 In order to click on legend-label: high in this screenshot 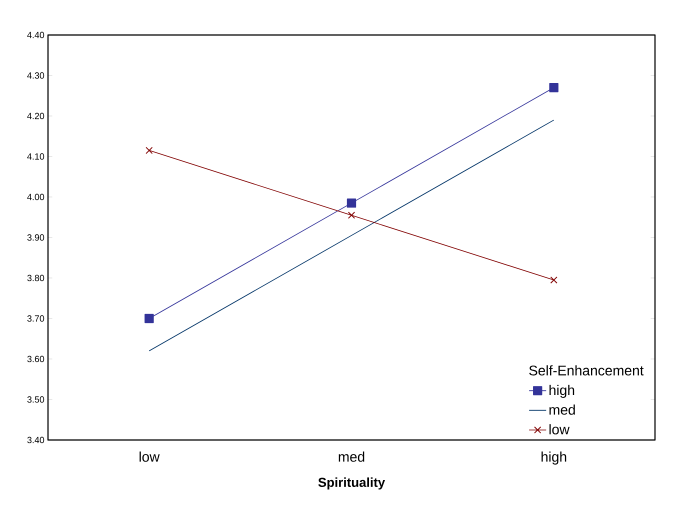, I will do `click(562, 391)`.